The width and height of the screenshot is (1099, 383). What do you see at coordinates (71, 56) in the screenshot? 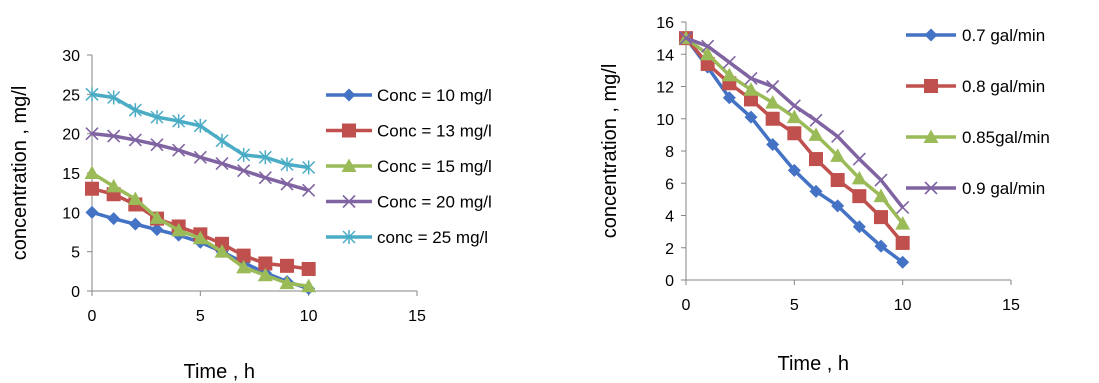
I see `y-tick-label: 30` at bounding box center [71, 56].